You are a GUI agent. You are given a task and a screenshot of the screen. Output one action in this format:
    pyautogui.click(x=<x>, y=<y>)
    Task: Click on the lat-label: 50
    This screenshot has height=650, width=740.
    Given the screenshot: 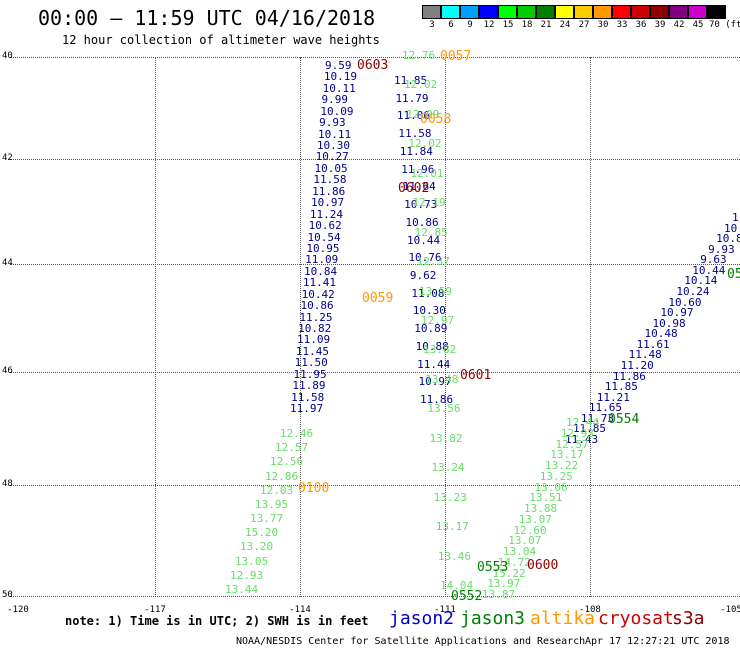 What is the action you would take?
    pyautogui.click(x=7, y=595)
    